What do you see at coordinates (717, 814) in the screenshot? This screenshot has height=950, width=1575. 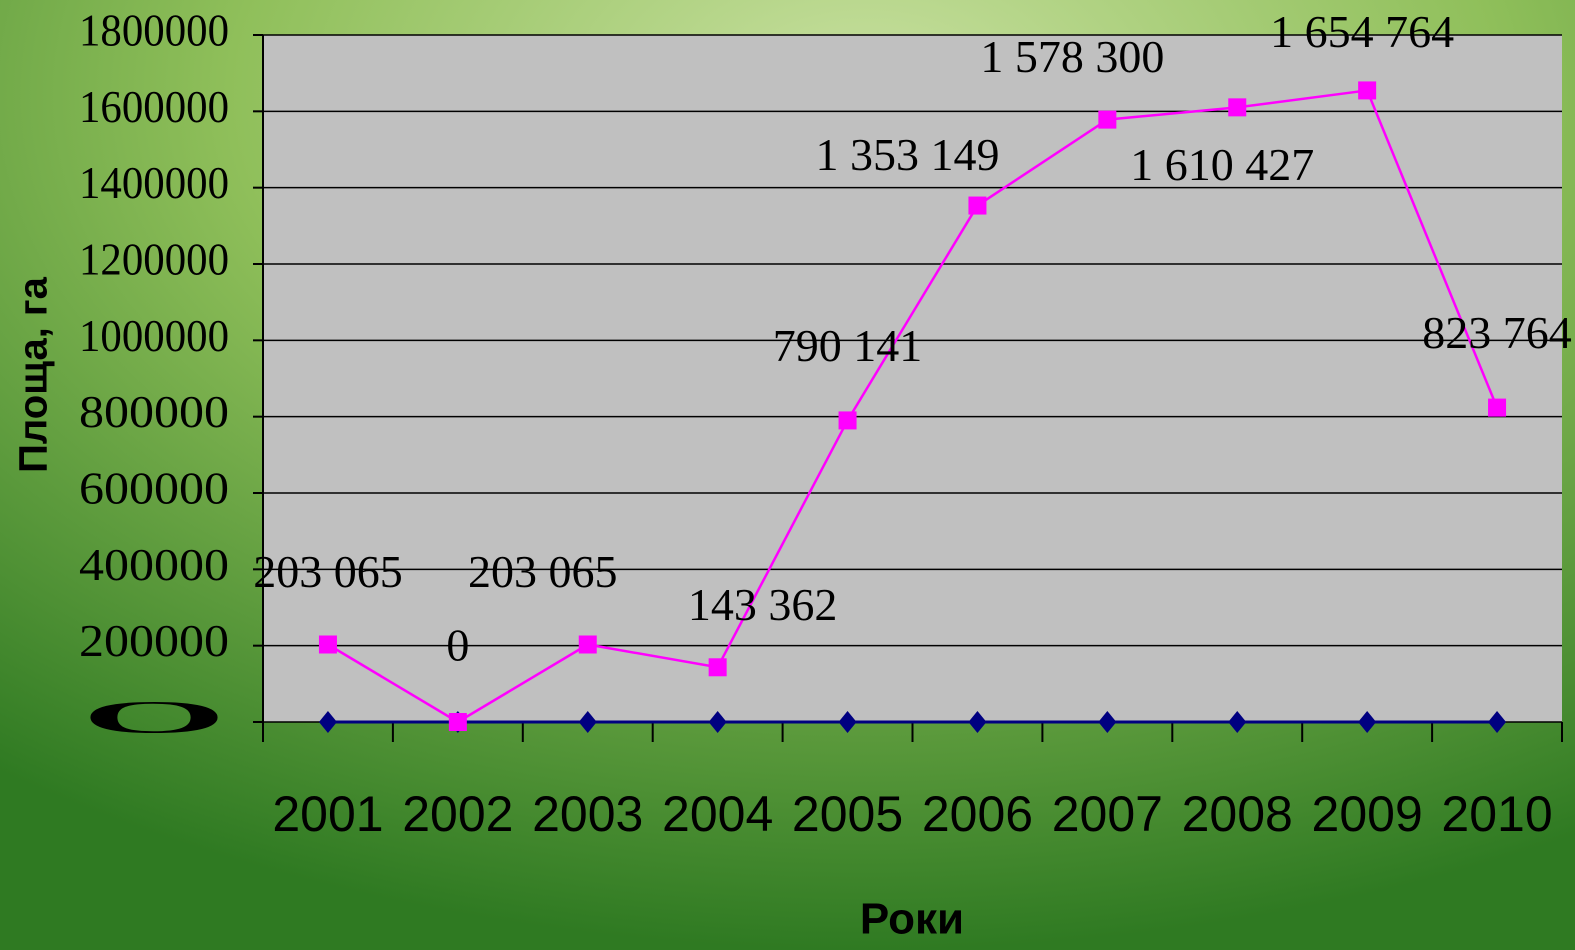 I see `x-tick-label: 2004` at bounding box center [717, 814].